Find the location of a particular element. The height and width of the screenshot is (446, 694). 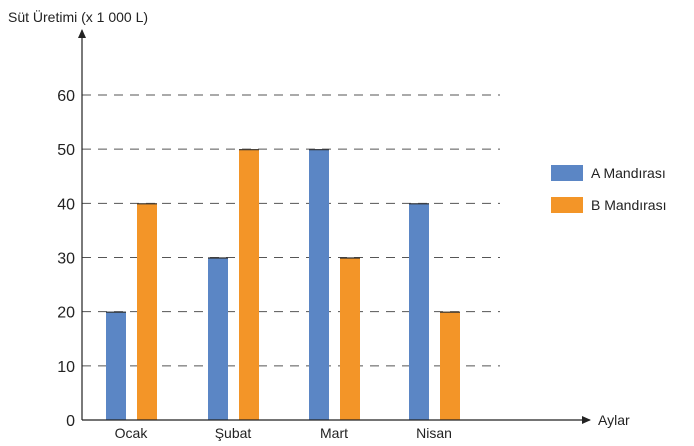

x-tick-label: Mart is located at coordinates (334, 433).